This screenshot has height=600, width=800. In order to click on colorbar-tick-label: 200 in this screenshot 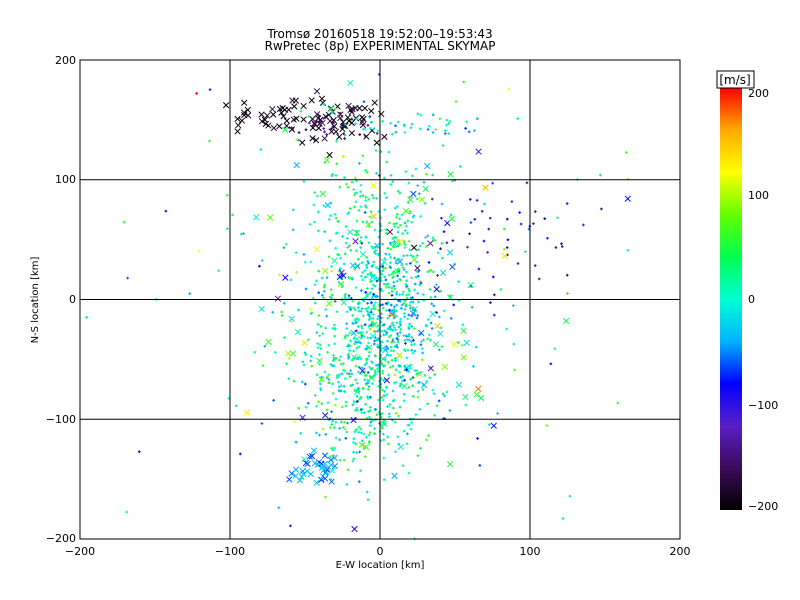, I will do `click(758, 93)`.